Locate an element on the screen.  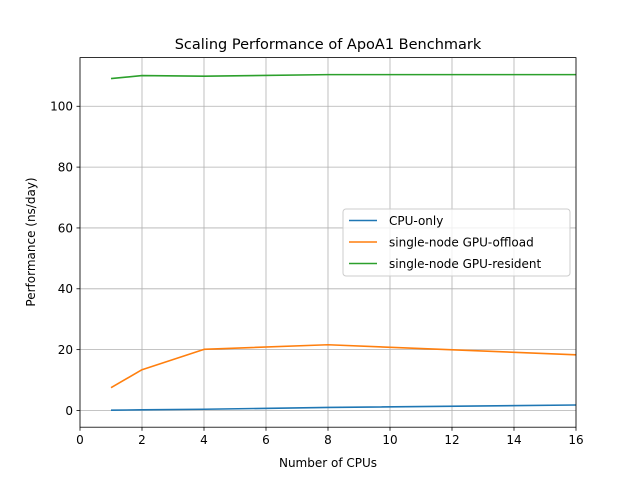
x-axis-ticks: 0 2 4 6 8 10 12 14 16 is located at coordinates (330, 437).